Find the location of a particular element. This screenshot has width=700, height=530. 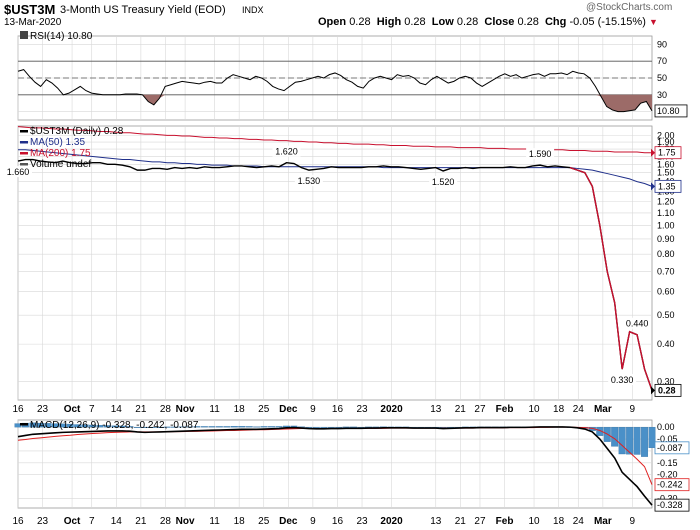

price-y-tick-label: 0.80 is located at coordinates (666, 254).